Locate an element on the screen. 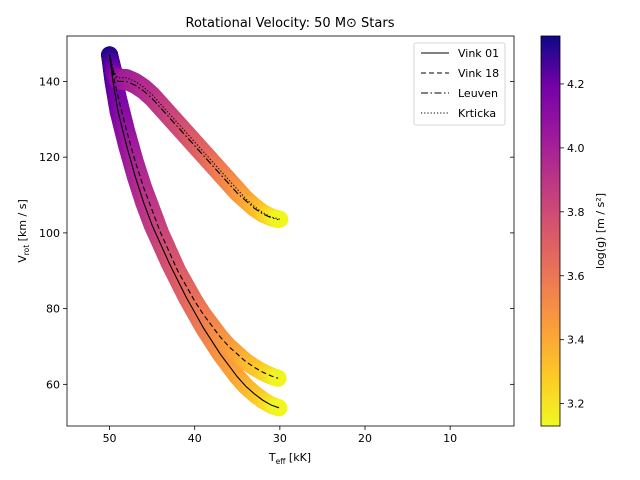  colorbar-tick-label-3: 3.8 is located at coordinates (576, 212).